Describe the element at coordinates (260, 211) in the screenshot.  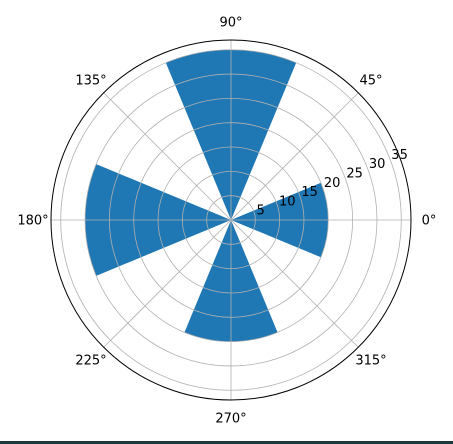
I see `radial-tick-label-0: 5` at that location.